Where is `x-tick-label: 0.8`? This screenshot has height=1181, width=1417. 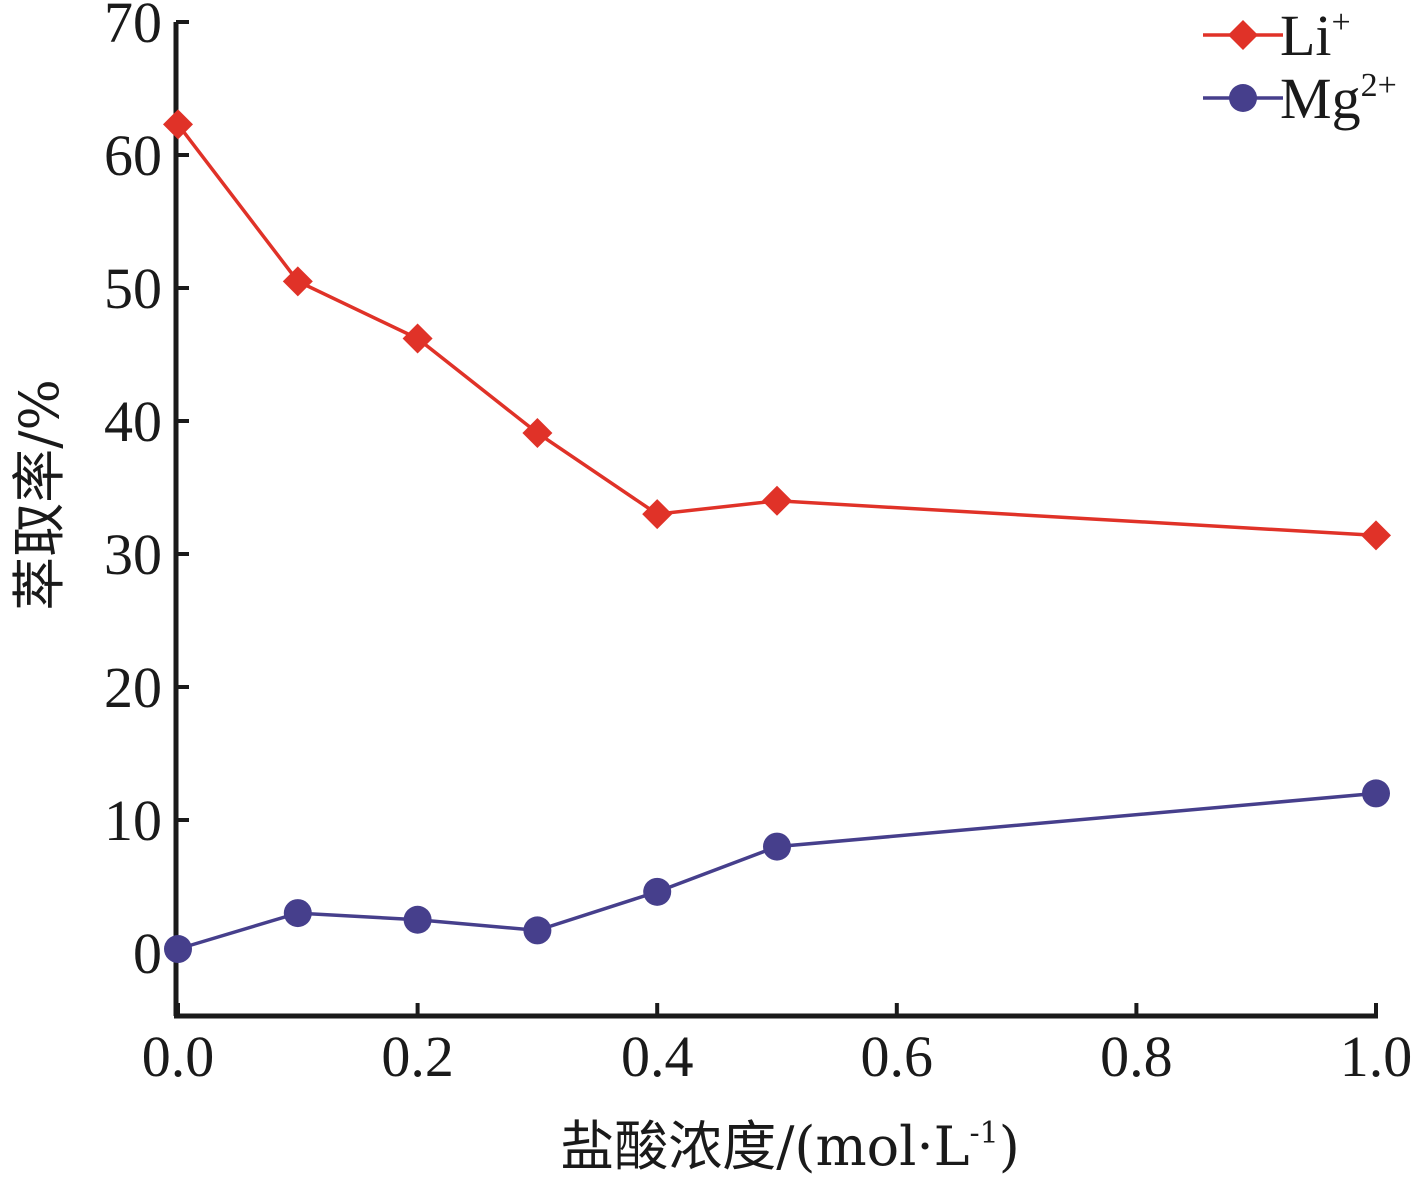 x-tick-label: 0.8 is located at coordinates (1136, 1056).